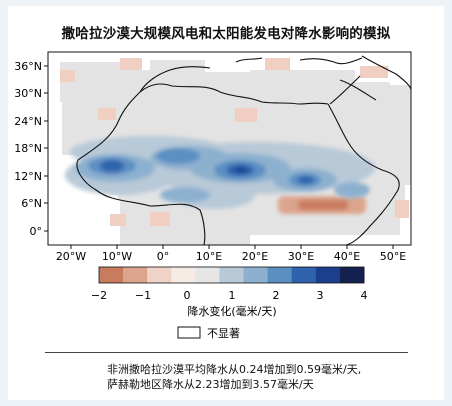  What do you see at coordinates (364, 295) in the screenshot?
I see `colorbar-tick-label: 4` at bounding box center [364, 295].